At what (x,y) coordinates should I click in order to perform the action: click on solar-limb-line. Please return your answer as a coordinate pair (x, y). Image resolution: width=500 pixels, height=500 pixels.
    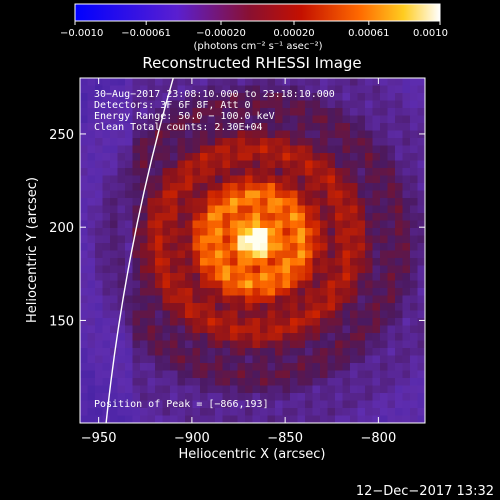
    Looking at the image, I should click on (139, 250).